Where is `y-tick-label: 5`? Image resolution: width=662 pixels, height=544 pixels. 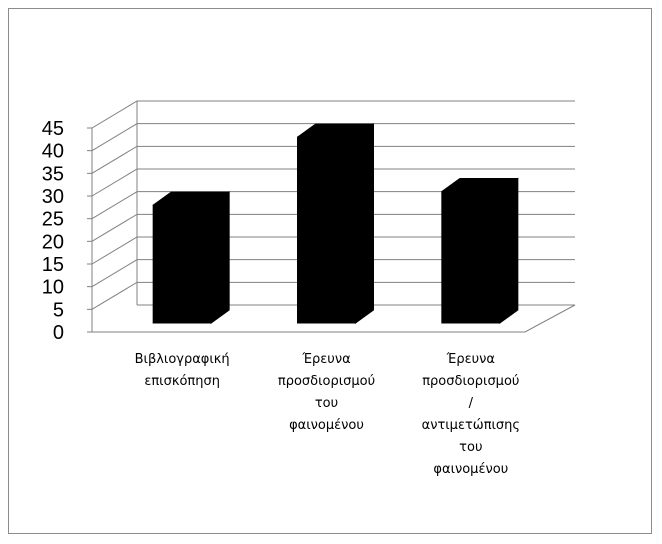 y-tick-label: 5 is located at coordinates (58, 310).